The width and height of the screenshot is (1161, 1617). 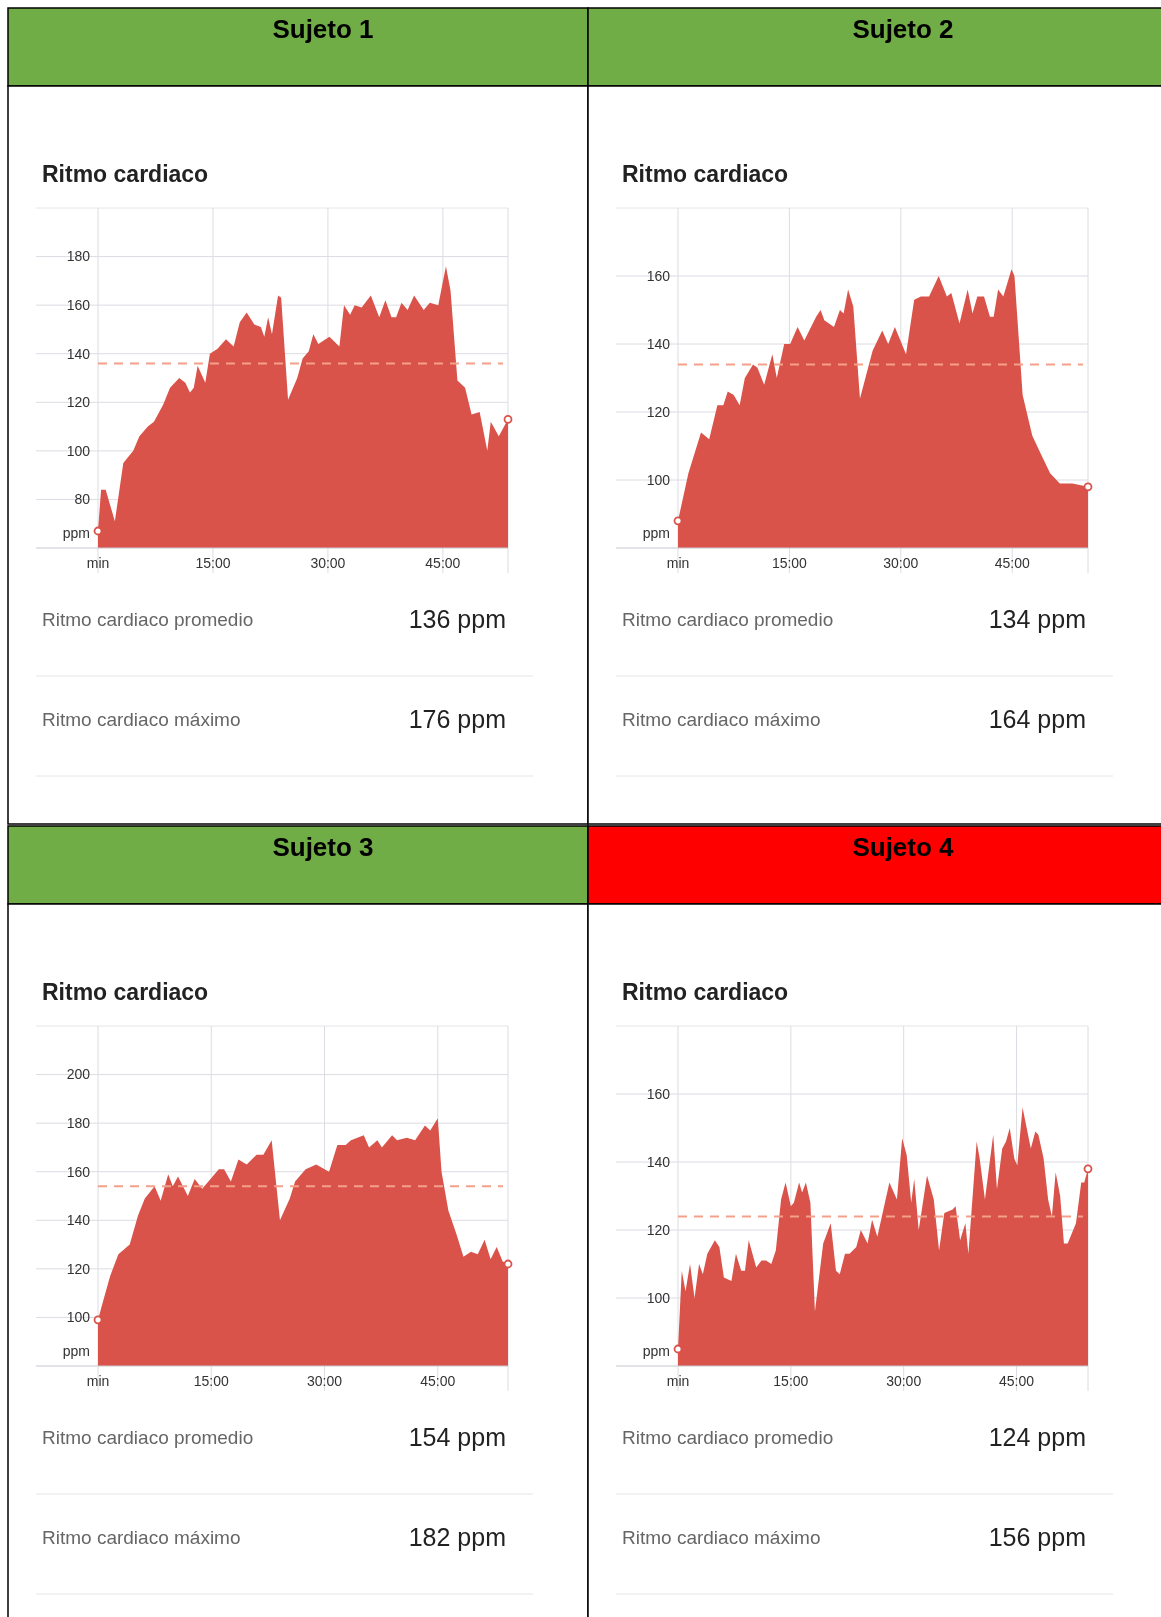 I want to click on y-tick-label: 200, so click(x=78, y=1074).